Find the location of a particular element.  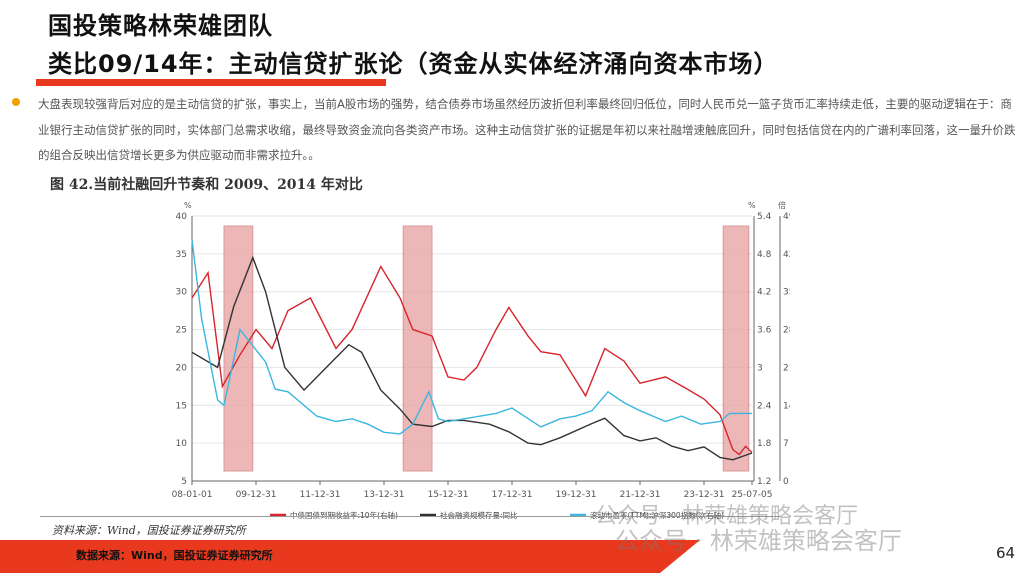

legend-label: 滚动市盈率(TTM):沪深300指数(次右轴) is located at coordinates (657, 515).